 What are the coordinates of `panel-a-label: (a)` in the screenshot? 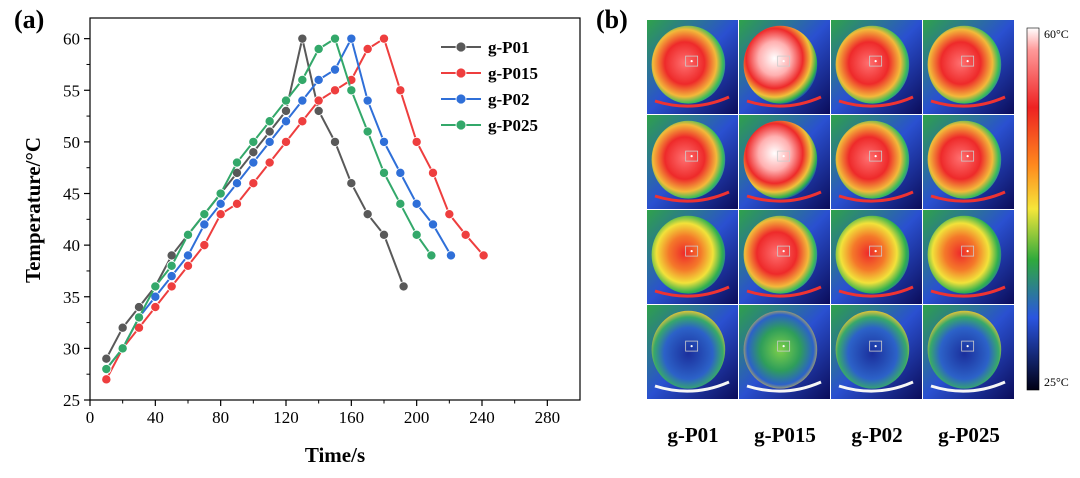 It's located at (29, 19).